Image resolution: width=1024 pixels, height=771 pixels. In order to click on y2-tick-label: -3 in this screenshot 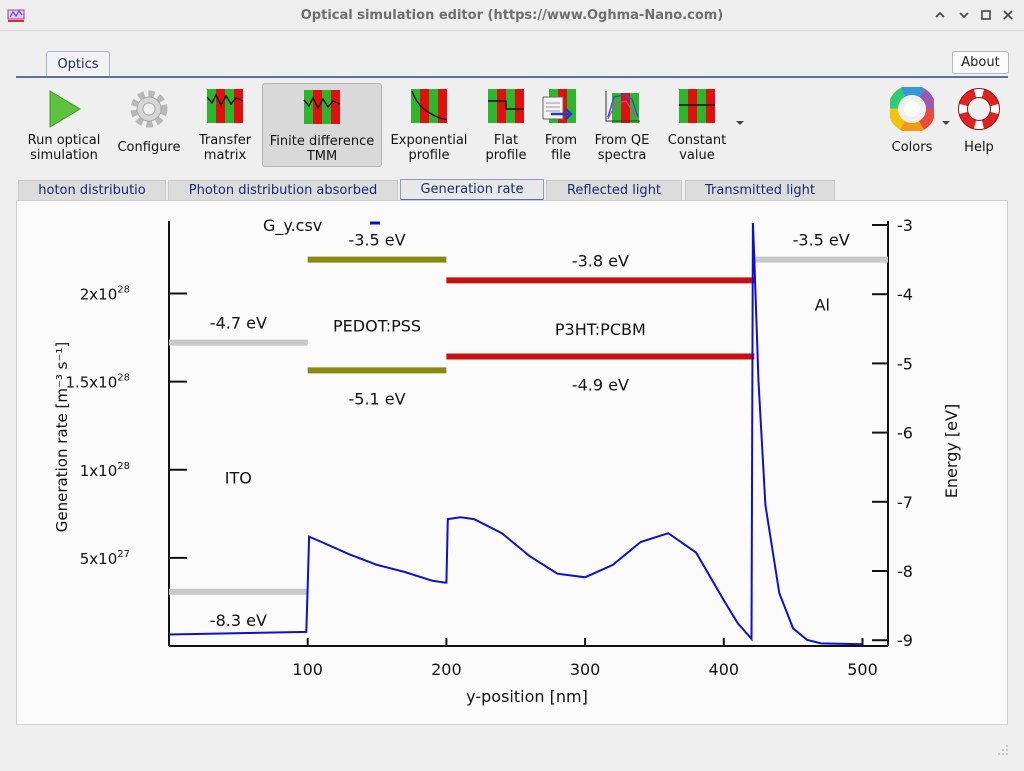, I will do `click(905, 225)`.